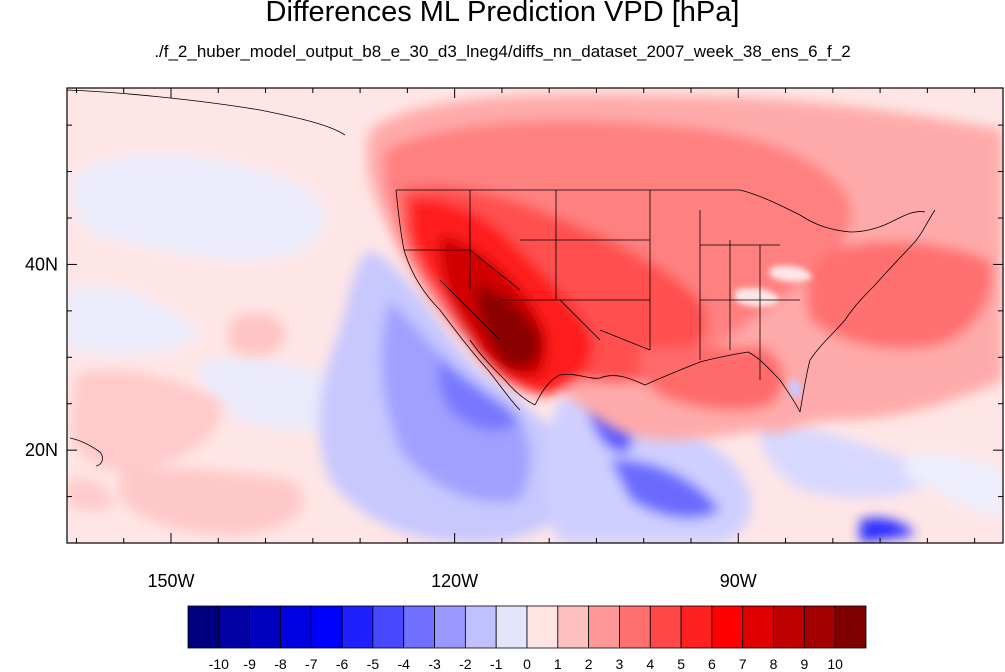  Describe the element at coordinates (219, 664) in the screenshot. I see `colorbar-label: -10` at that location.